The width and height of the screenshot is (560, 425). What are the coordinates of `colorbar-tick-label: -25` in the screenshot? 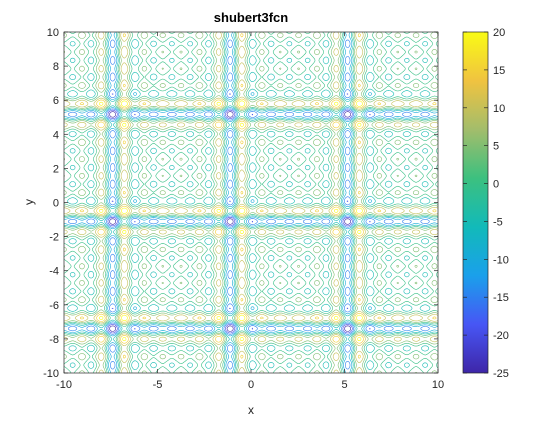 It's located at (501, 374).